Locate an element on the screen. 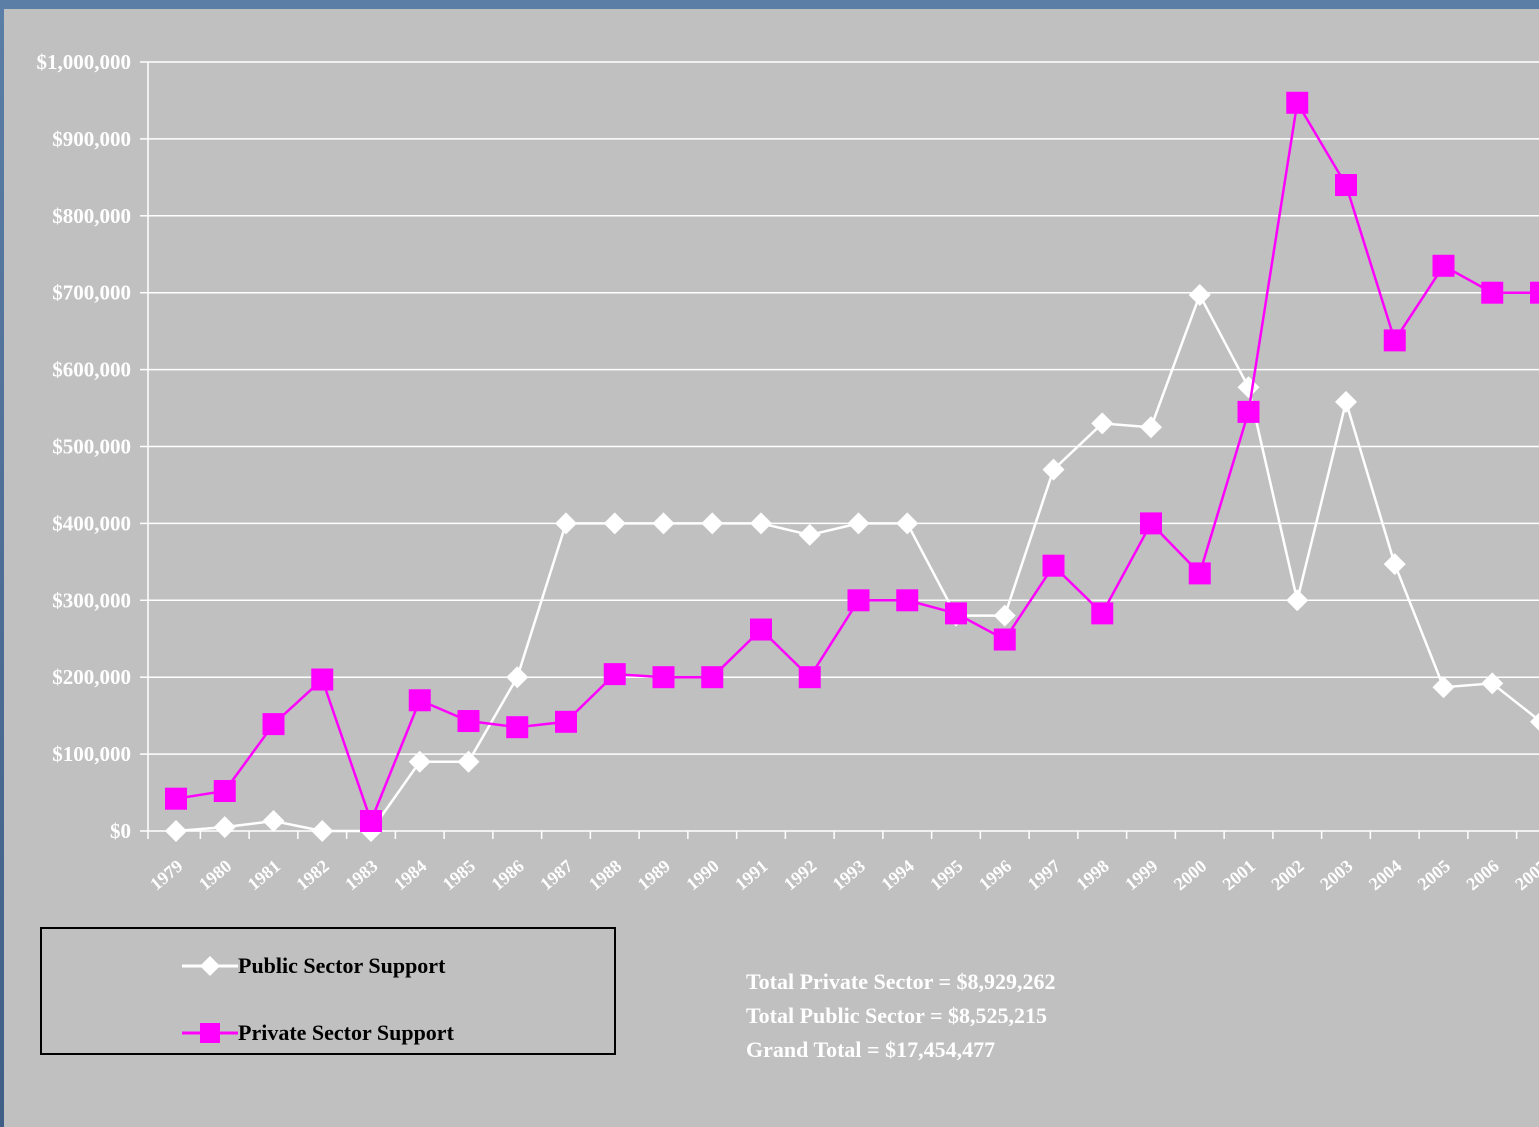 This screenshot has width=1539, height=1127. x-tick-label: 1988 is located at coordinates (605, 875).